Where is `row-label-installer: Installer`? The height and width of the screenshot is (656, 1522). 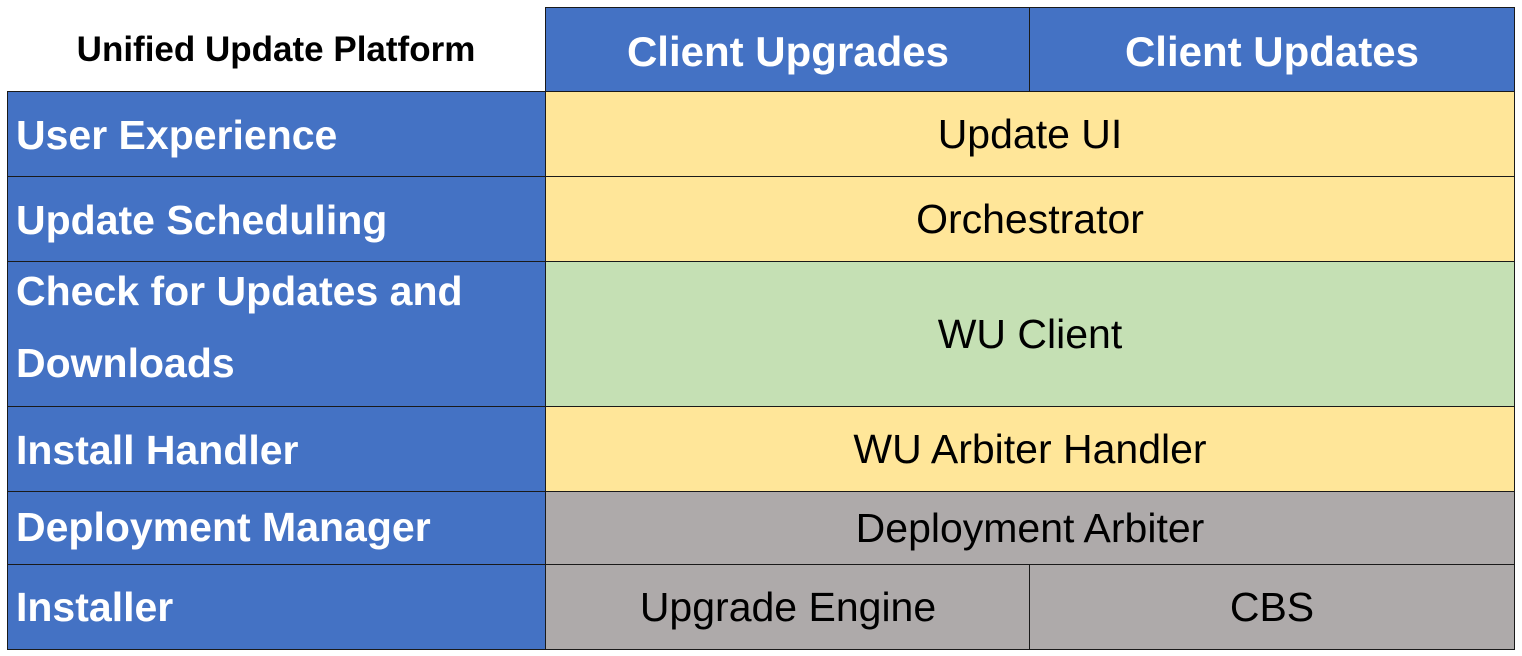 row-label-installer: Installer is located at coordinates (277, 607).